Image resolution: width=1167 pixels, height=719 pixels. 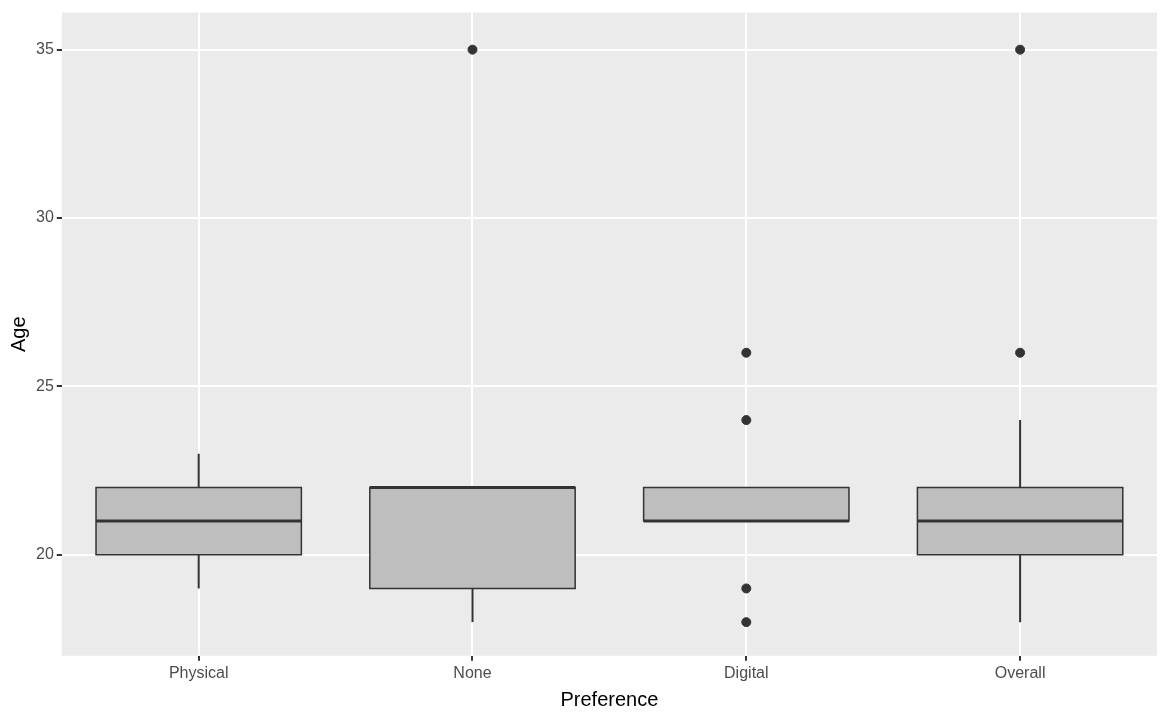 What do you see at coordinates (472, 672) in the screenshot?
I see `x-tick-label: None` at bounding box center [472, 672].